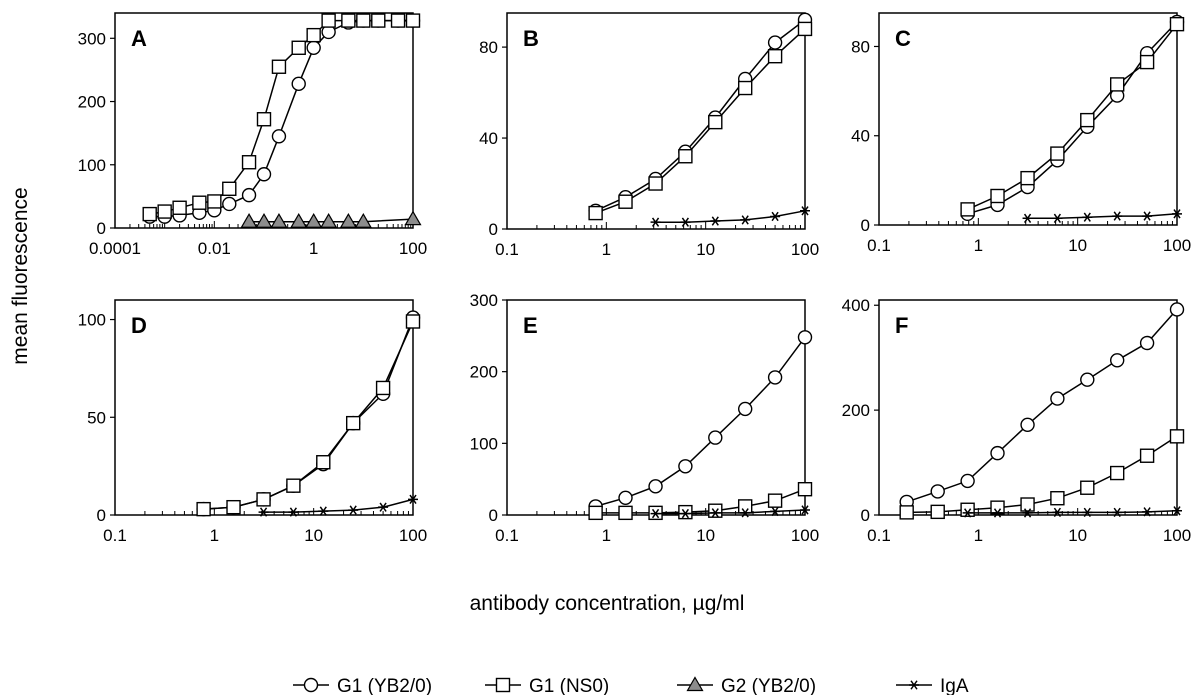 The width and height of the screenshot is (1199, 695). Describe the element at coordinates (530, 325) in the screenshot. I see `panel-label: E` at that location.